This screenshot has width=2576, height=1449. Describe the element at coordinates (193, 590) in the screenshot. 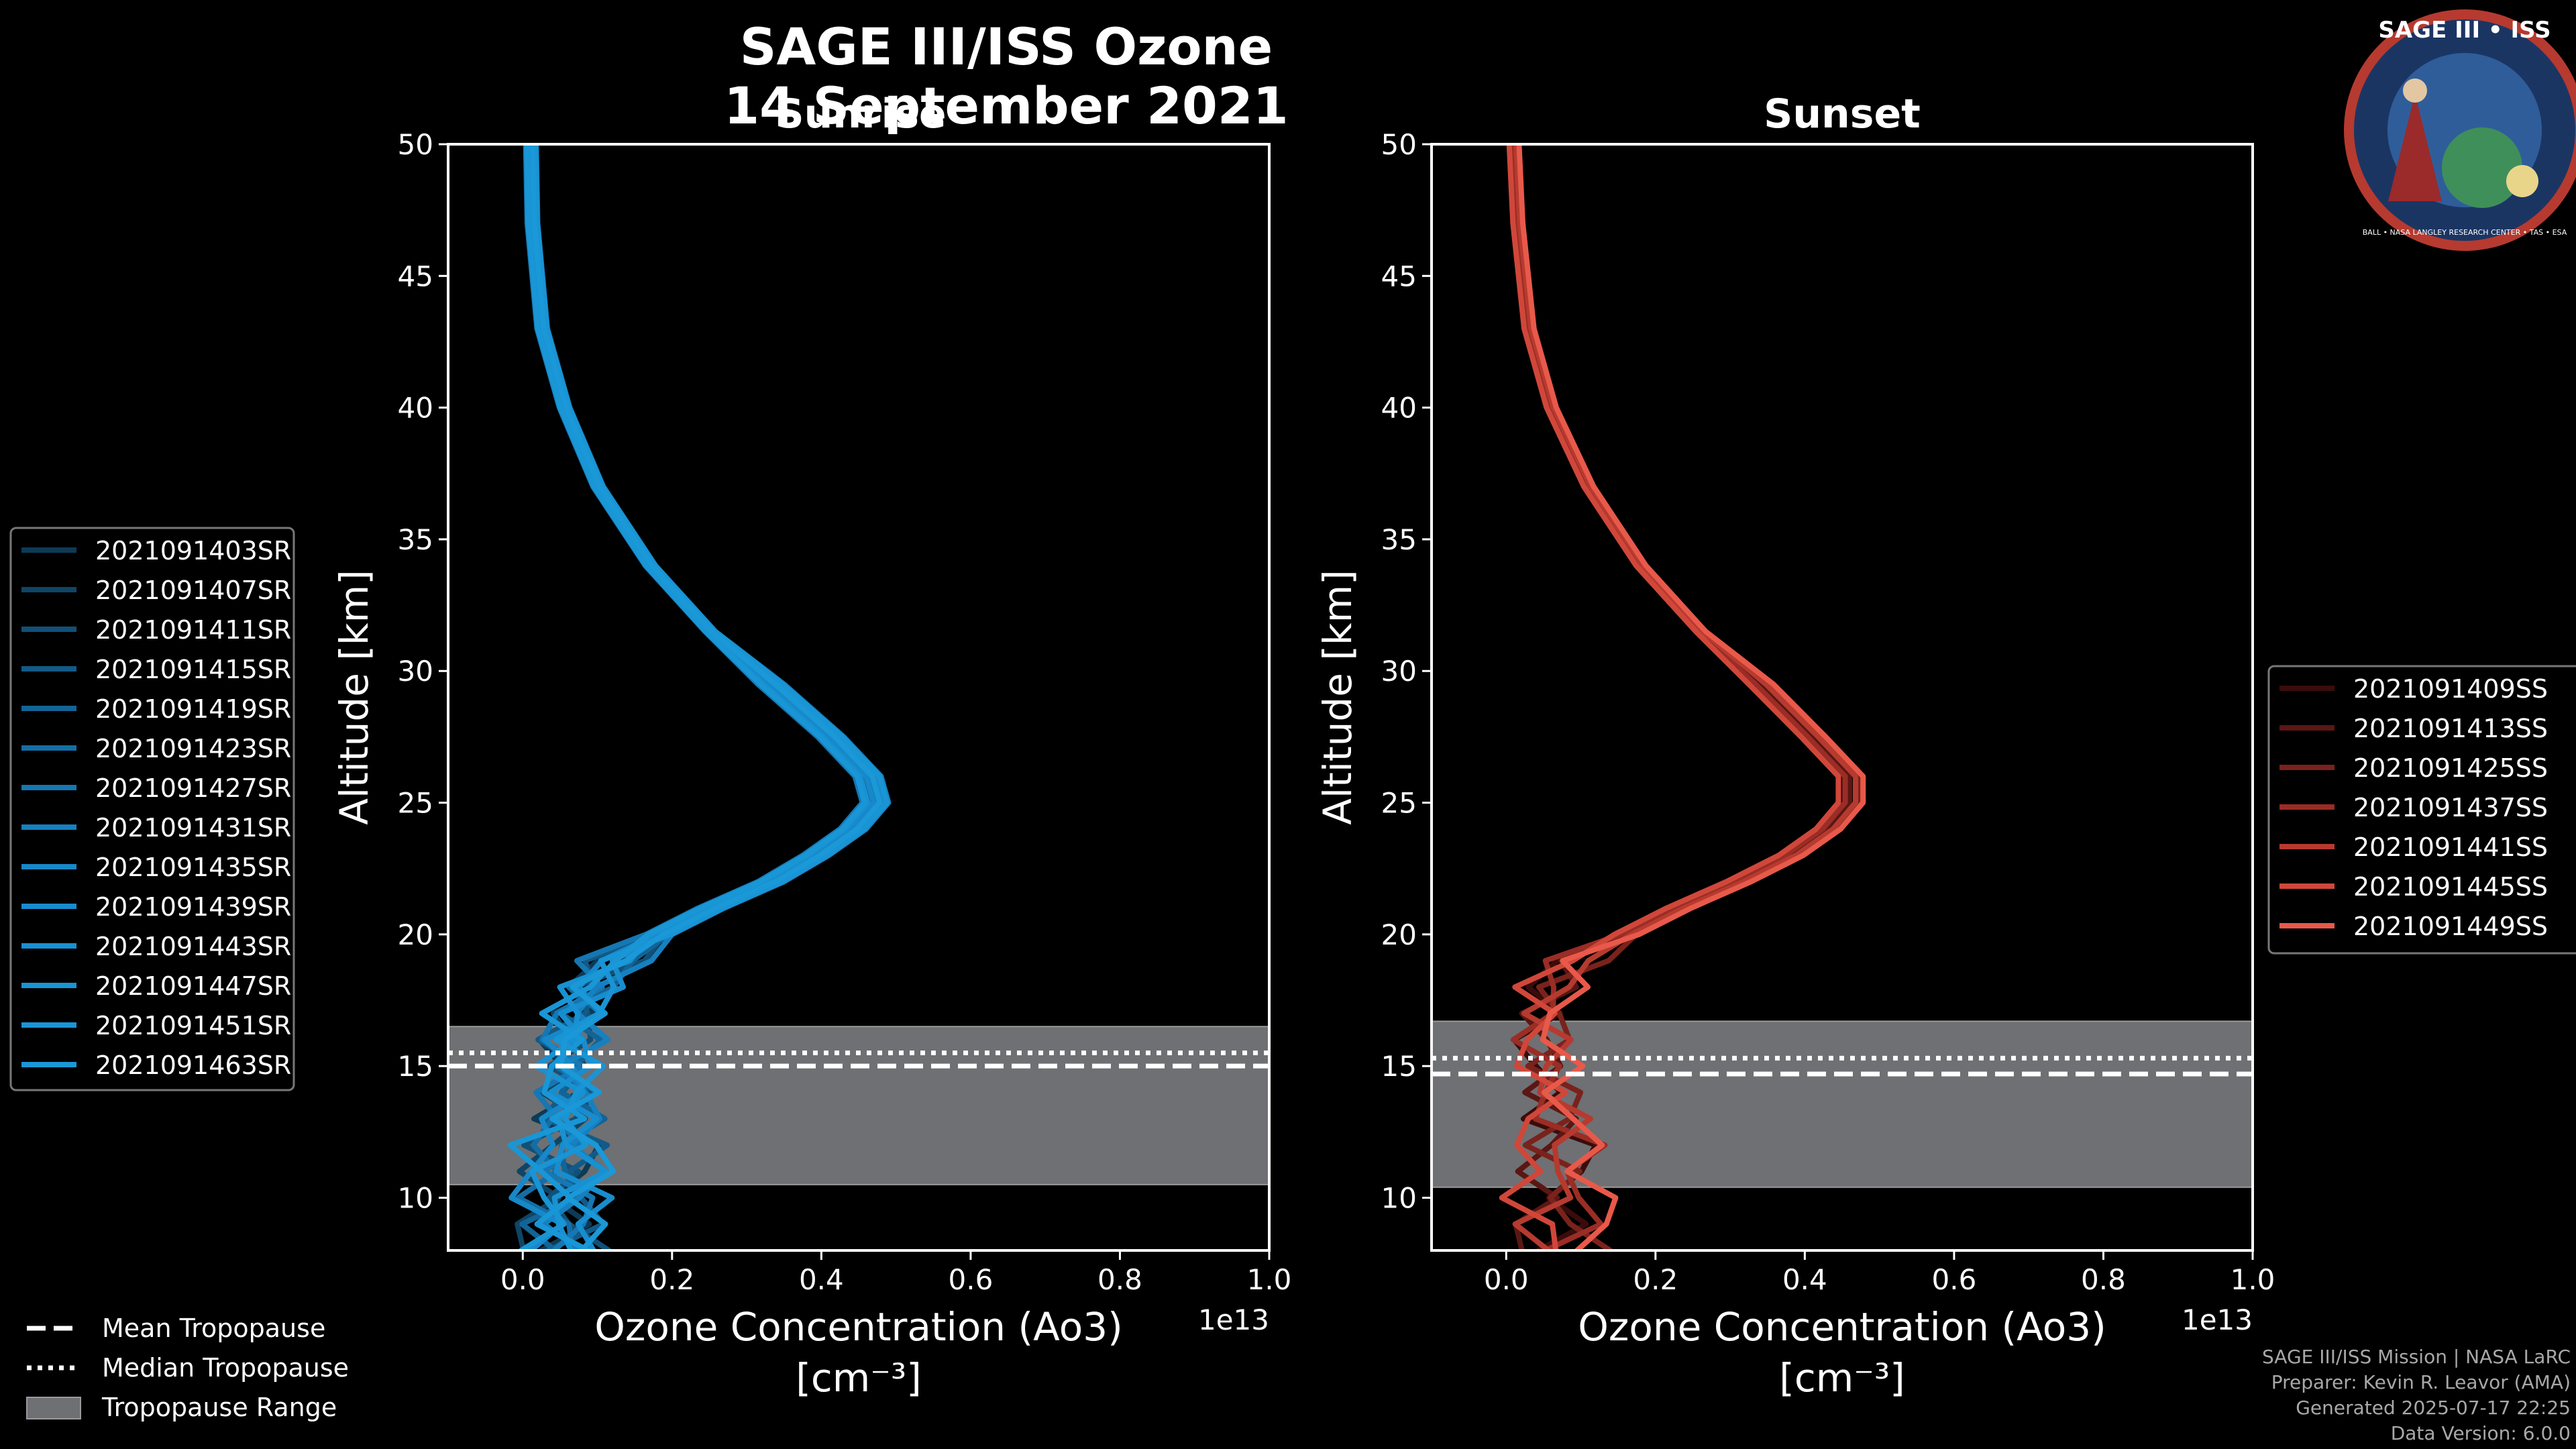

I see `legend-label-2021091407SR: 2021091407SR` at that location.